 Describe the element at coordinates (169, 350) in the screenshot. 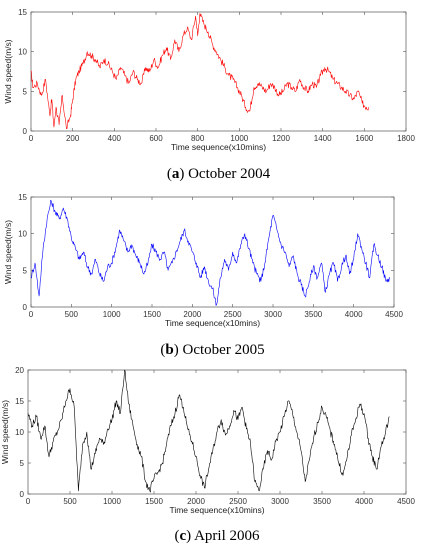

I see `caption-part: b` at that location.